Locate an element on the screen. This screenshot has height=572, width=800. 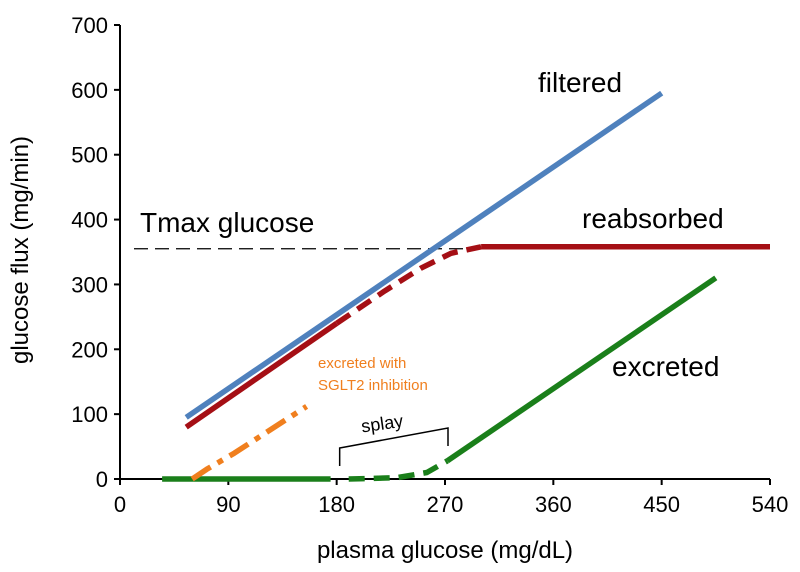
sglt2-label-line2: SGLT2 inhibition is located at coordinates (373, 385).